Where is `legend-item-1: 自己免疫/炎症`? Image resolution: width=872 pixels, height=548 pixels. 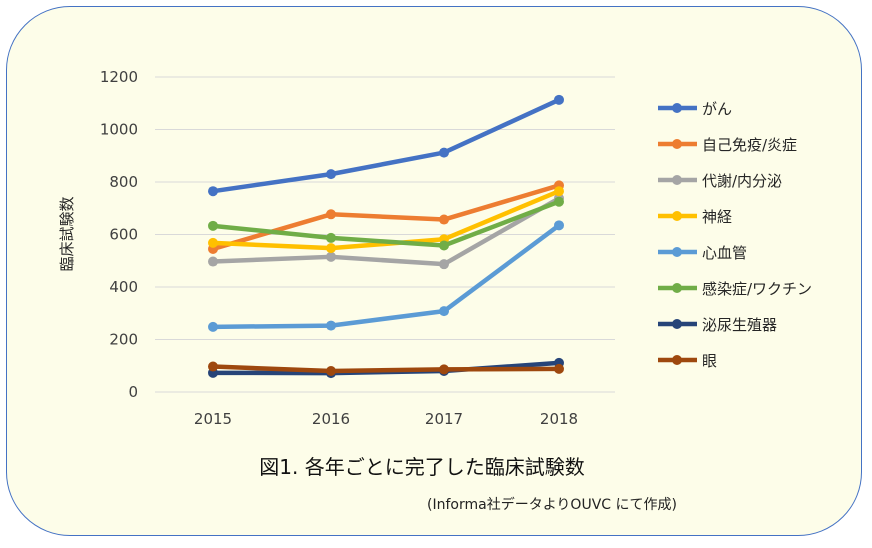 legend-item-1: 自己免疫/炎症 is located at coordinates (727, 145).